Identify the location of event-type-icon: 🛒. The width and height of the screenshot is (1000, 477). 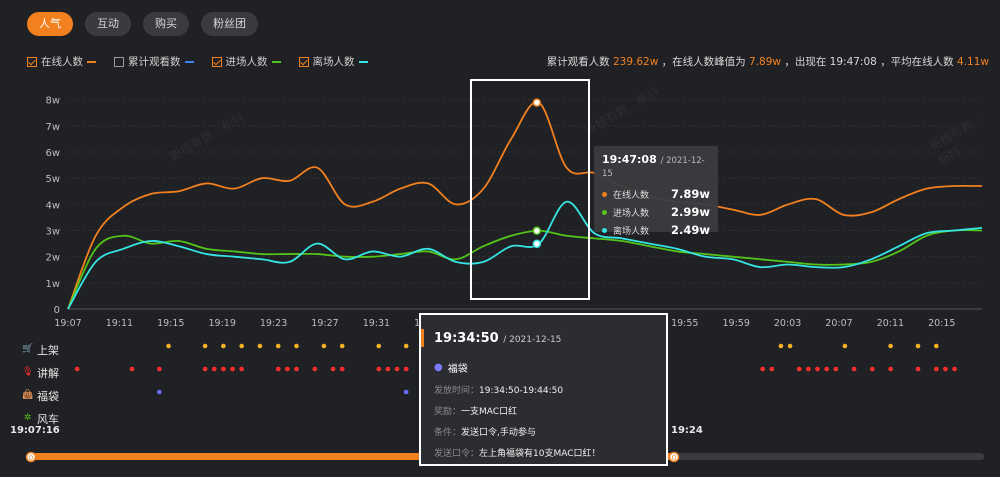
(28, 349).